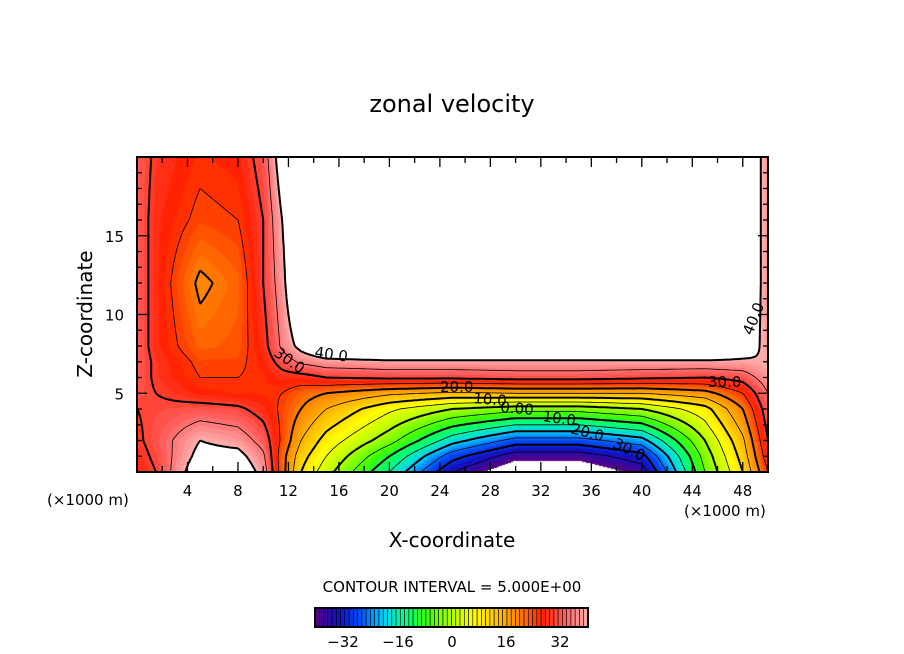  I want to click on colorbar-tick-label: 0, so click(452, 642).